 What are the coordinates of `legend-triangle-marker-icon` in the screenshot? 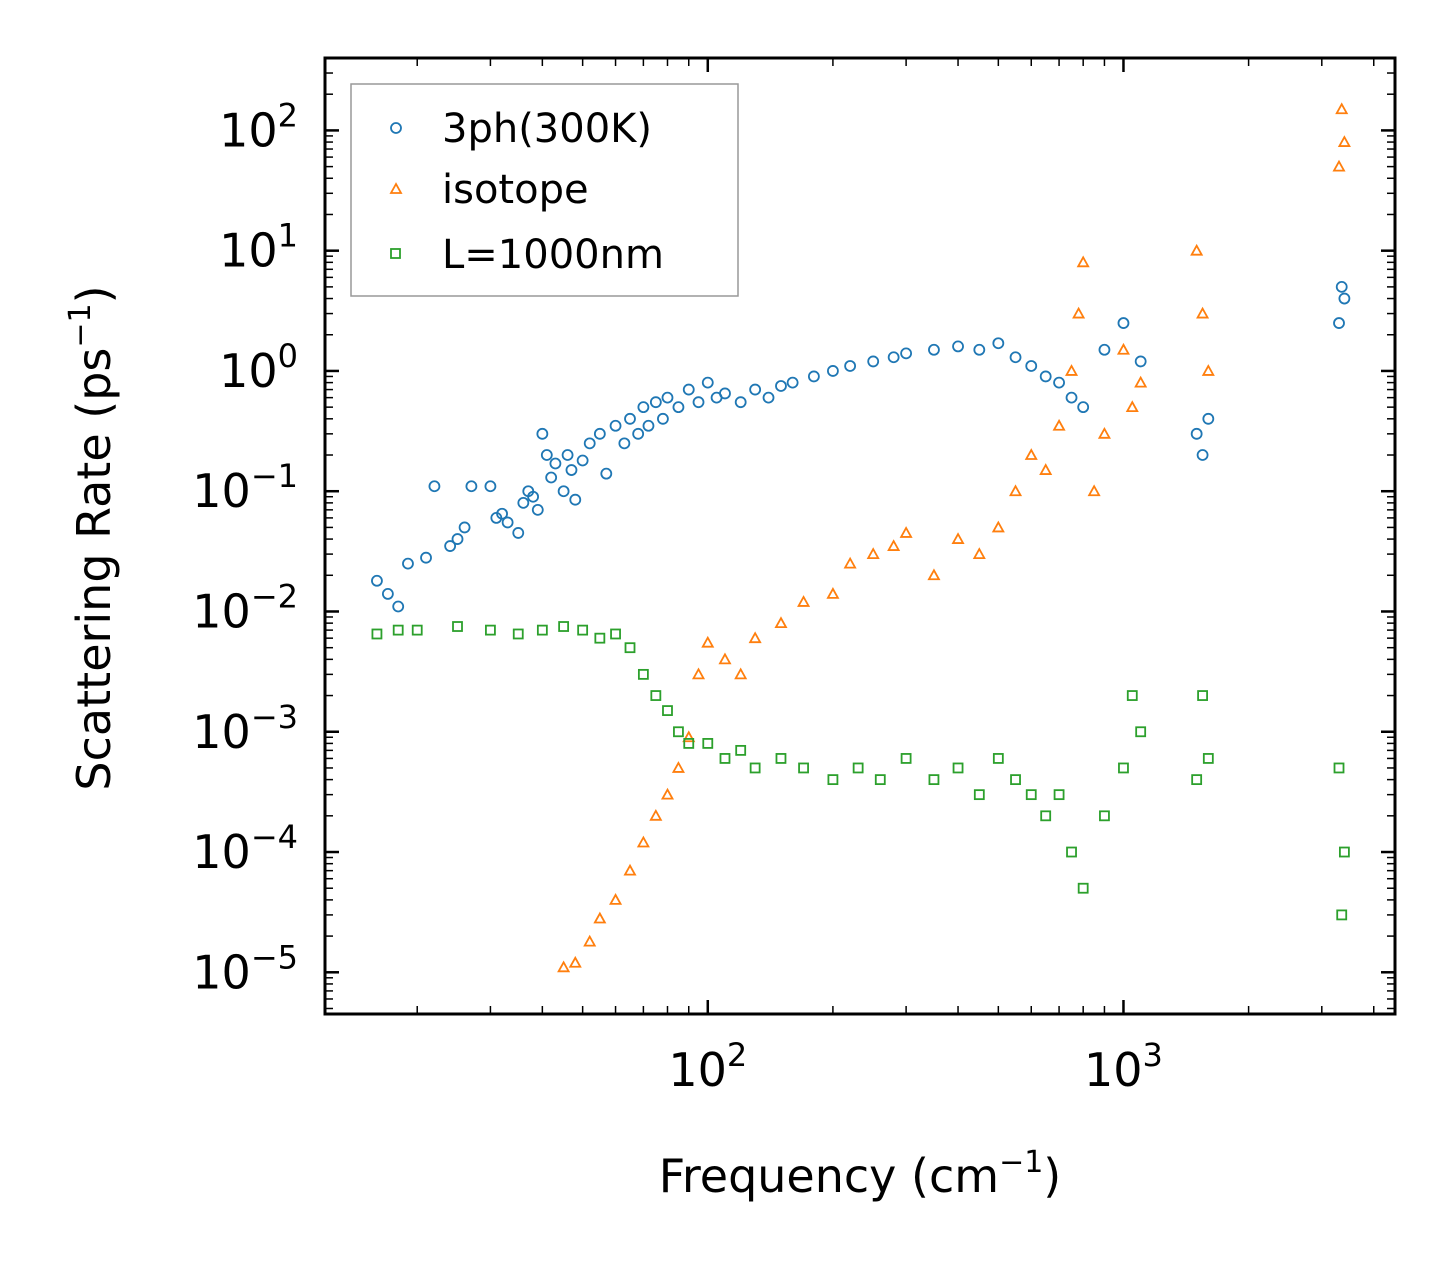 It's located at (396, 188).